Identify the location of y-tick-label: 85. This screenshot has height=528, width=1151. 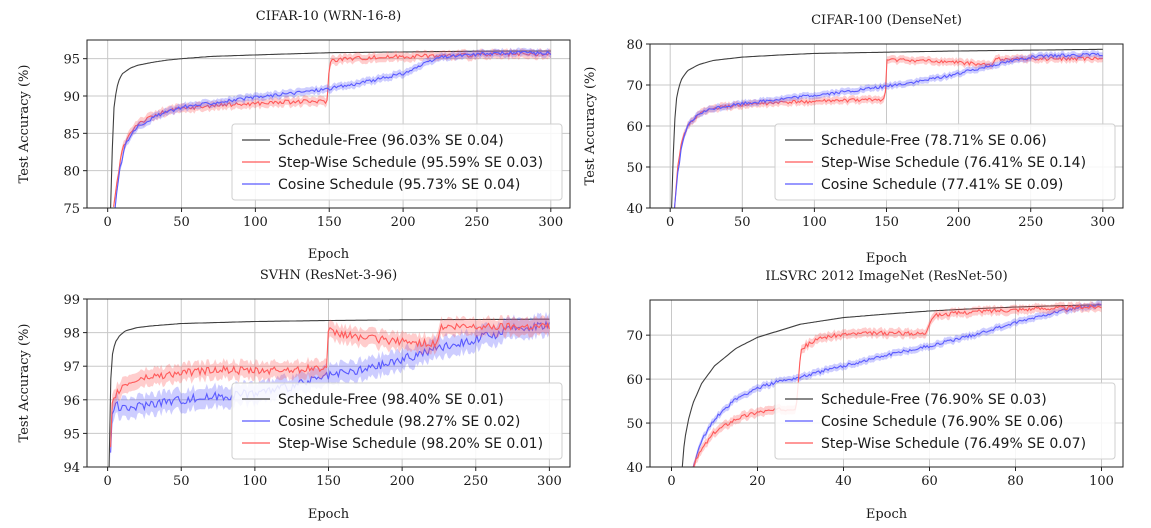
(71, 134).